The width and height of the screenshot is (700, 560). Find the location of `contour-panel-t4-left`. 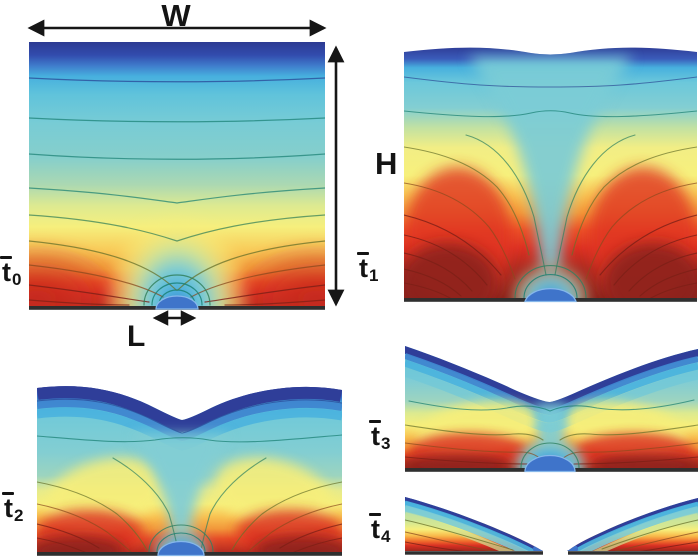

contour-panel-t4-left is located at coordinates (474, 526).